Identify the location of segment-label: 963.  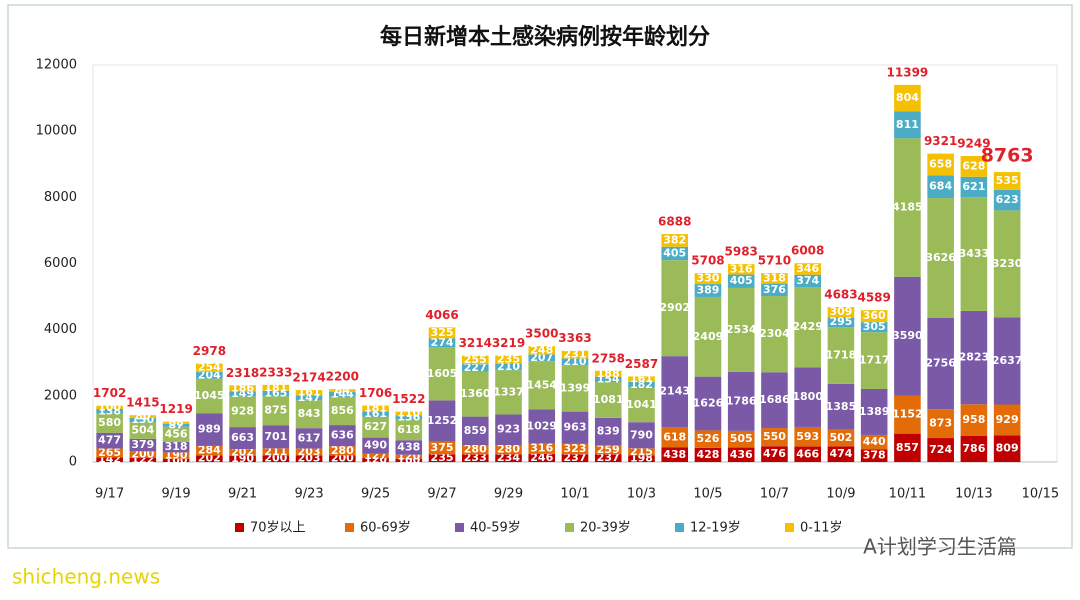
(575, 427).